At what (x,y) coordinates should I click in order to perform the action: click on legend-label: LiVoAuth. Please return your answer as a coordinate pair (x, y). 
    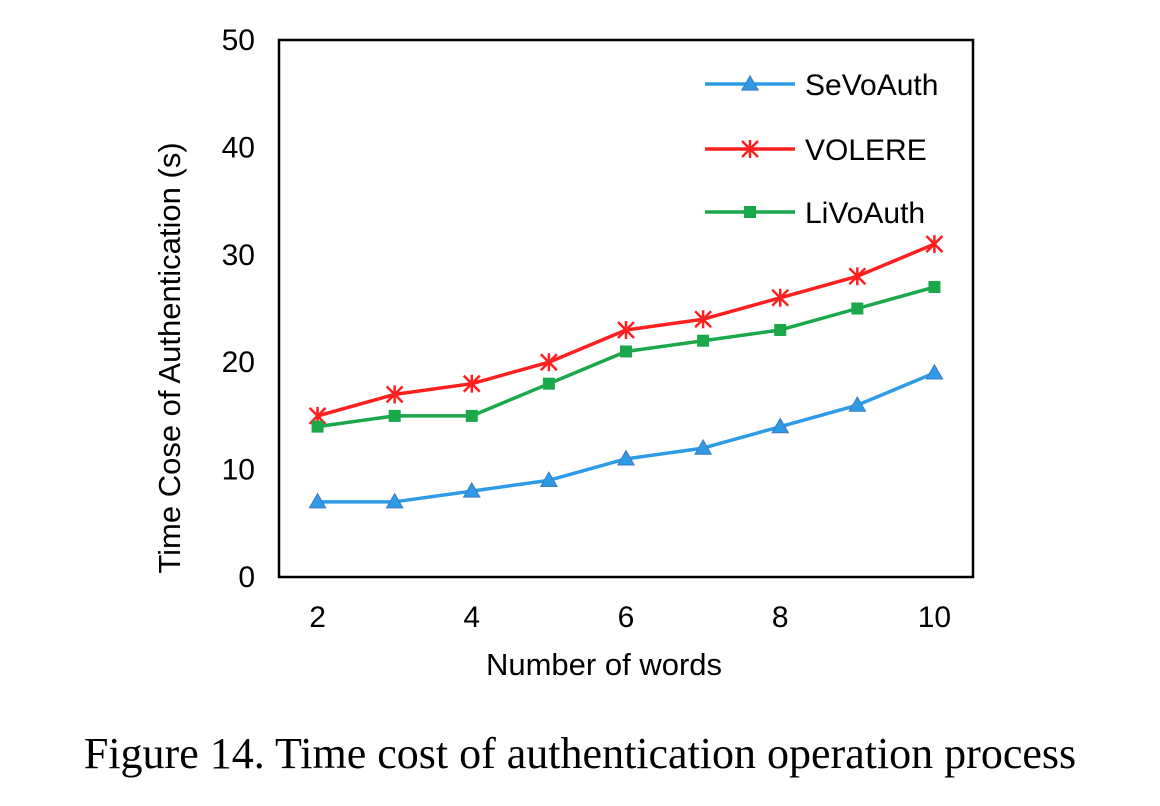
    Looking at the image, I should click on (865, 213).